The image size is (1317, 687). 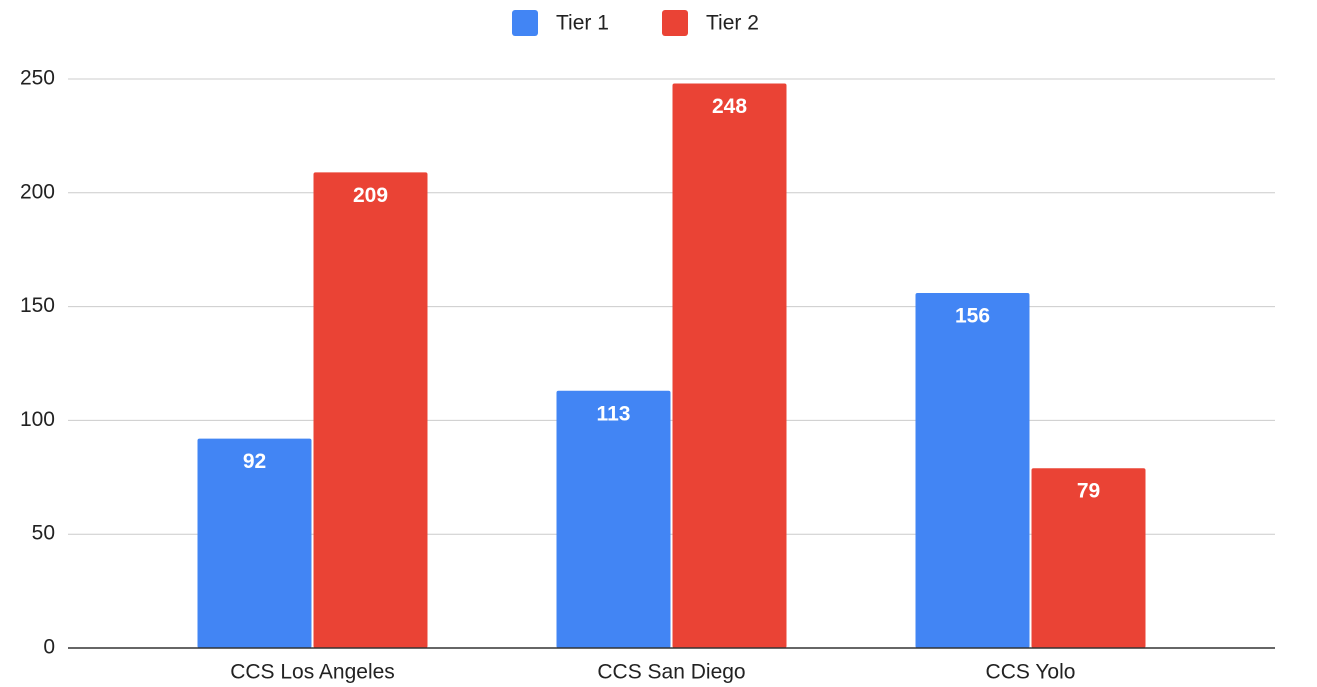 What do you see at coordinates (312, 672) in the screenshot?
I see `x-tick-label: CCS Los Angeles` at bounding box center [312, 672].